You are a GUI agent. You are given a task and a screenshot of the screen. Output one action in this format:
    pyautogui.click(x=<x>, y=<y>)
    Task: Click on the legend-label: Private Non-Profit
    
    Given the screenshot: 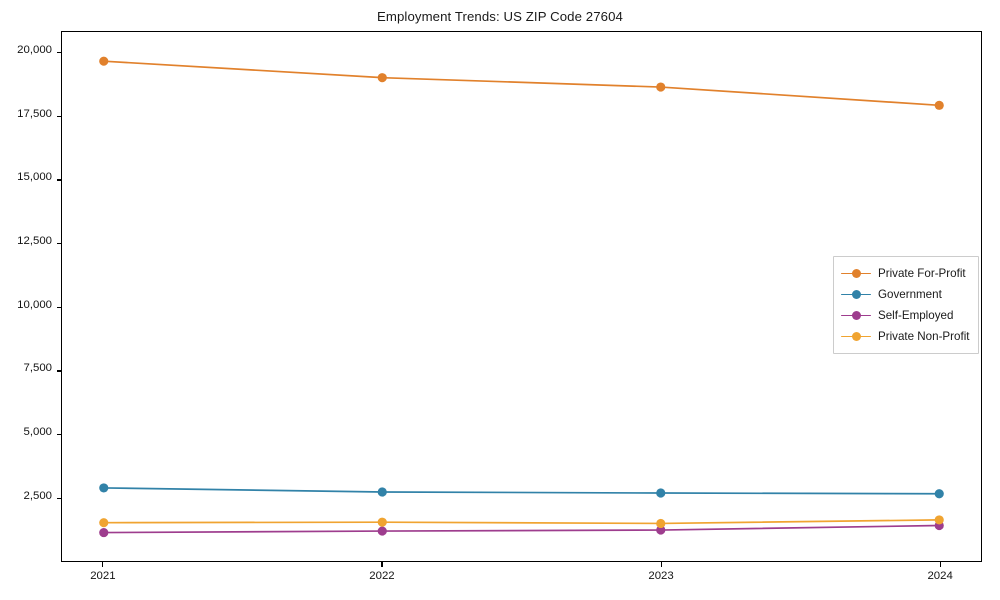 What is the action you would take?
    pyautogui.click(x=924, y=336)
    